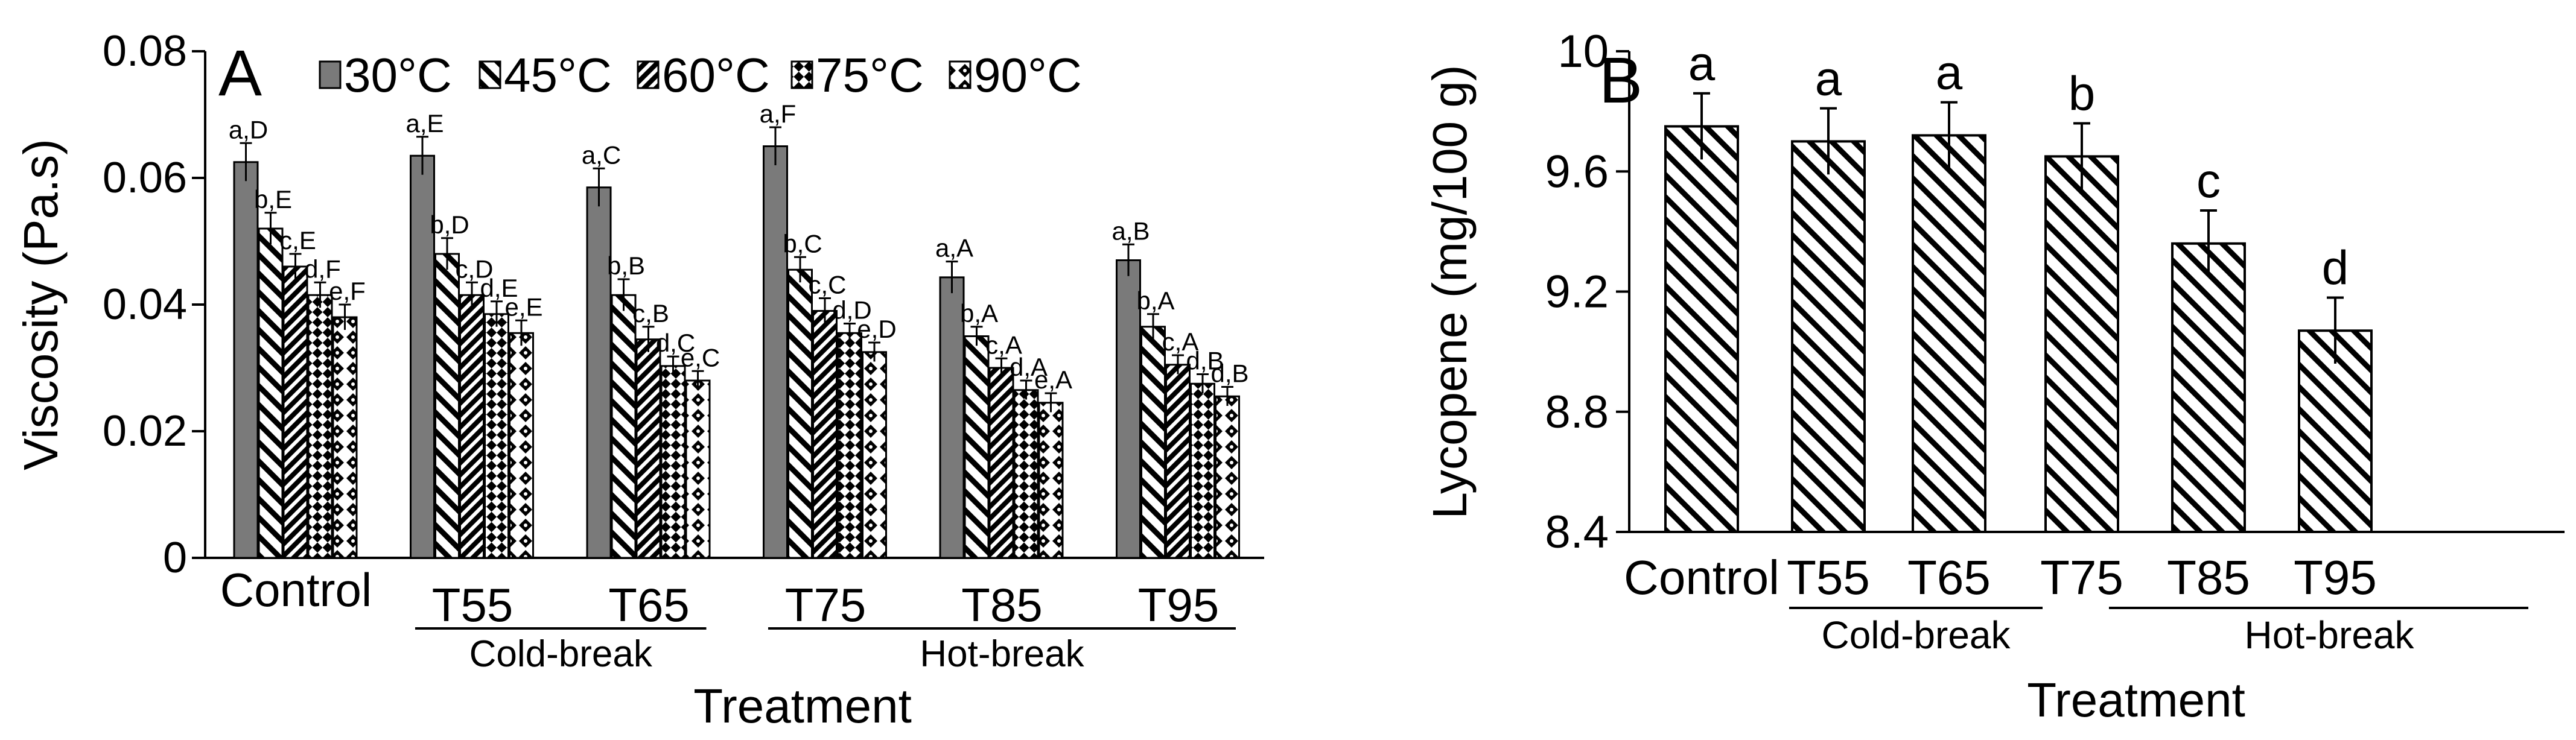 This screenshot has width=2576, height=740. What do you see at coordinates (2330, 635) in the screenshot?
I see `panel-b-group-label: Hot-break` at bounding box center [2330, 635].